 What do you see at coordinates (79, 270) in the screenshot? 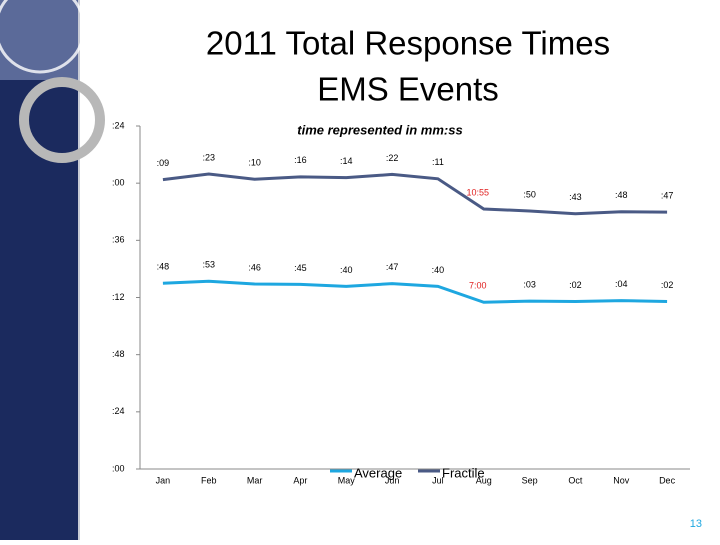
I see `side-border` at bounding box center [79, 270].